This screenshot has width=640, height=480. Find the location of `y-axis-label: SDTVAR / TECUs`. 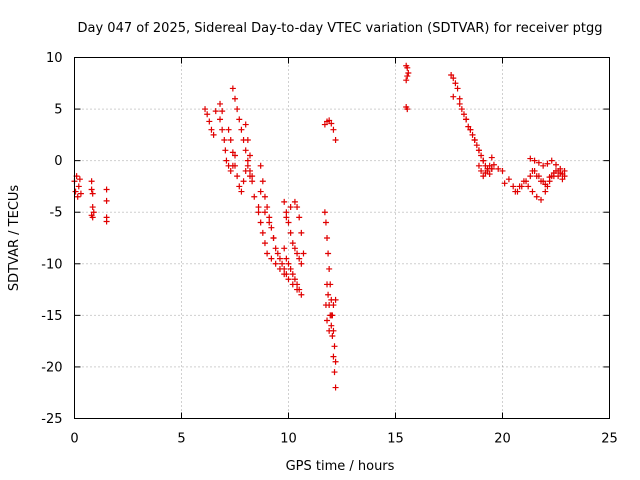

y-axis-label: SDTVAR / TECUs is located at coordinates (14, 238).